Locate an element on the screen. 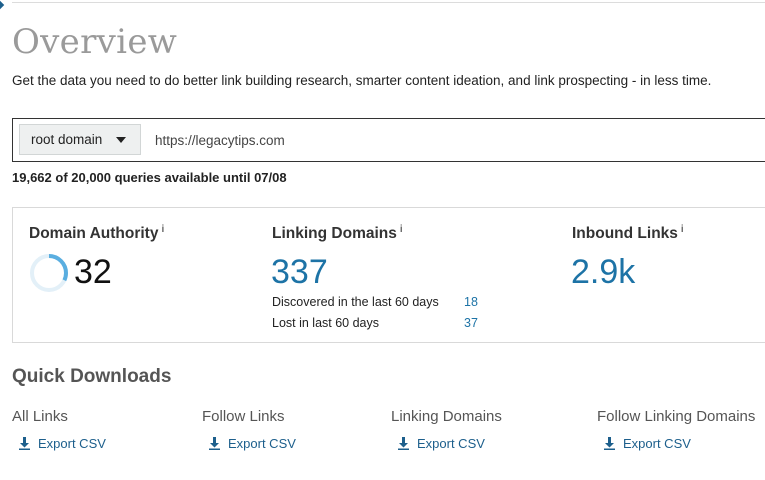 This screenshot has width=765, height=480. url-search-input is located at coordinates (455, 140).